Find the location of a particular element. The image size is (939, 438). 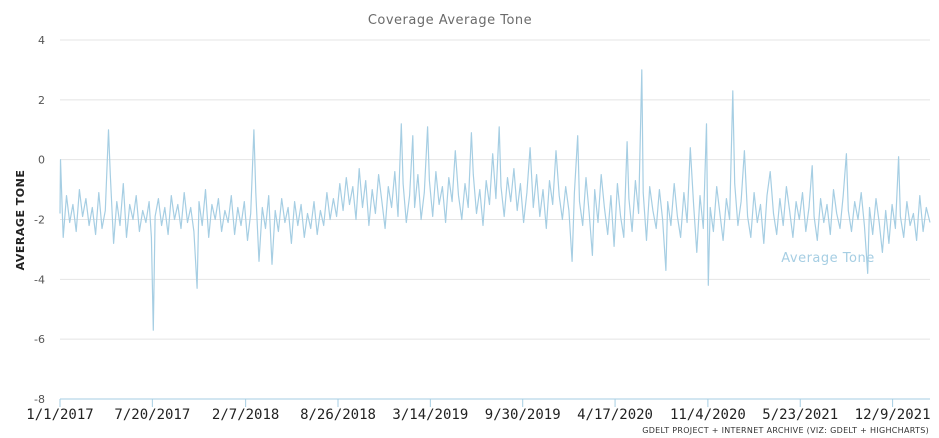

x-tick-label: 7/20/2017 is located at coordinates (152, 415).